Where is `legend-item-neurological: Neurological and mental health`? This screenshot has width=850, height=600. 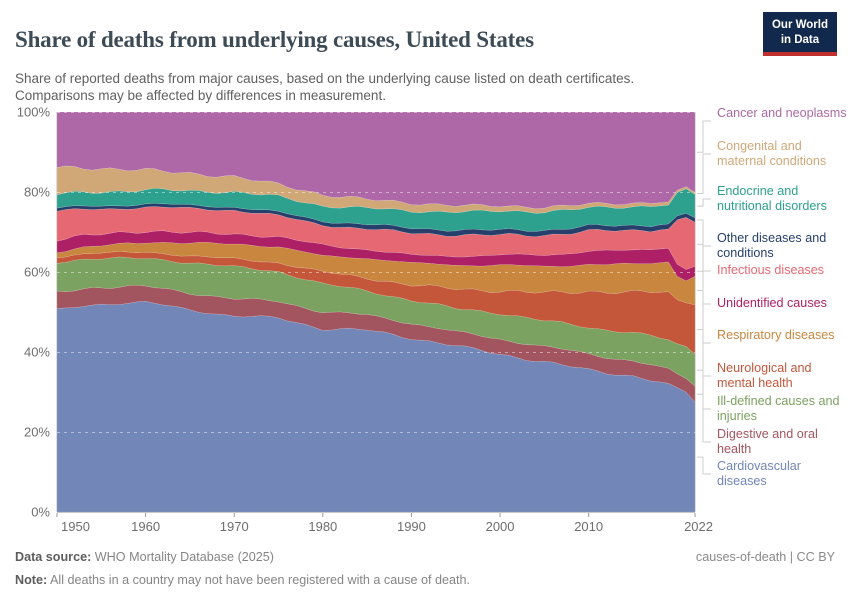
legend-item-neurological: Neurological and mental health is located at coordinates (764, 375).